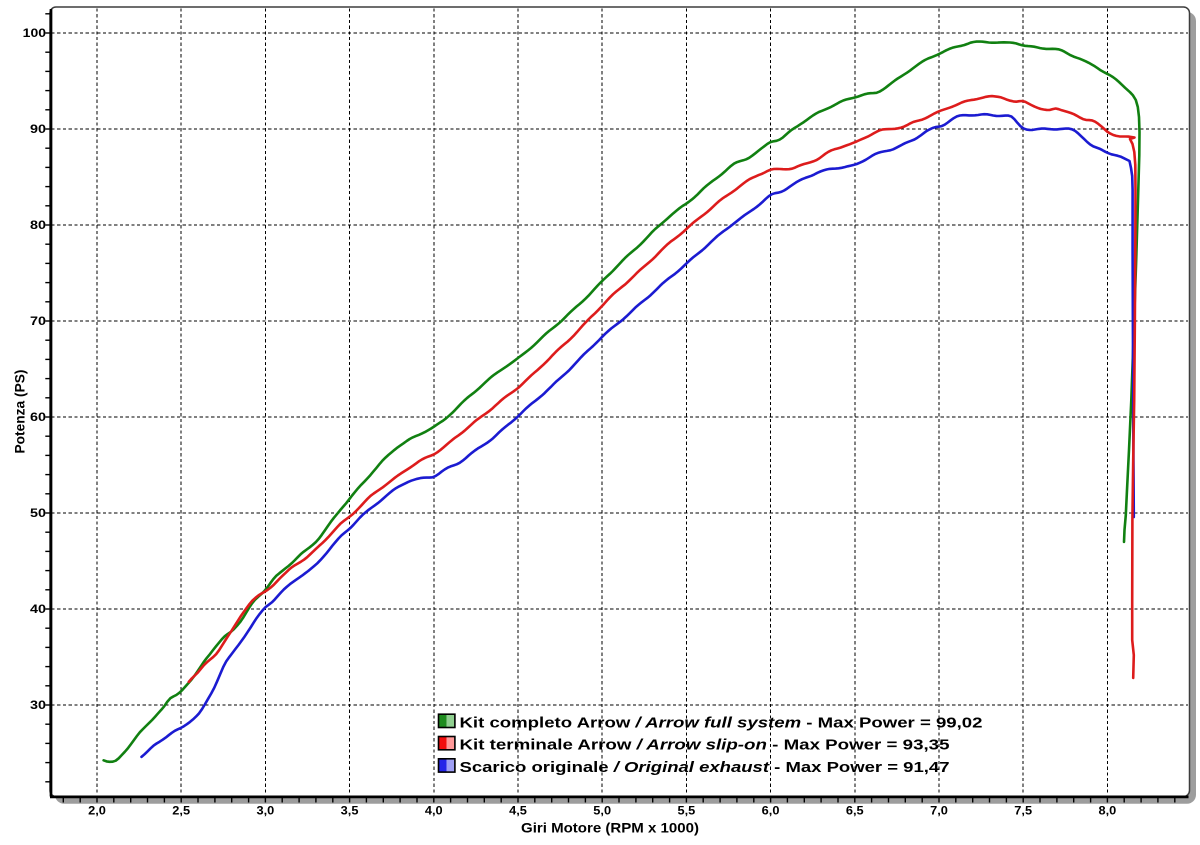  What do you see at coordinates (434, 812) in the screenshot?
I see `svg-text: 4,0` at bounding box center [434, 812].